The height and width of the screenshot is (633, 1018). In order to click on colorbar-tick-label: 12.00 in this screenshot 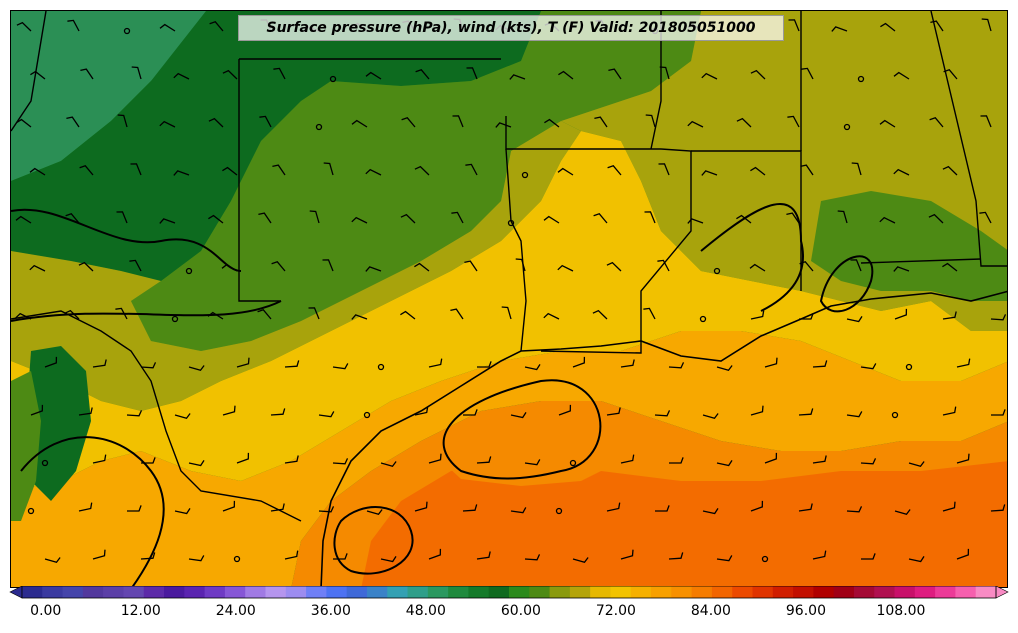, I will do `click(140, 611)`.